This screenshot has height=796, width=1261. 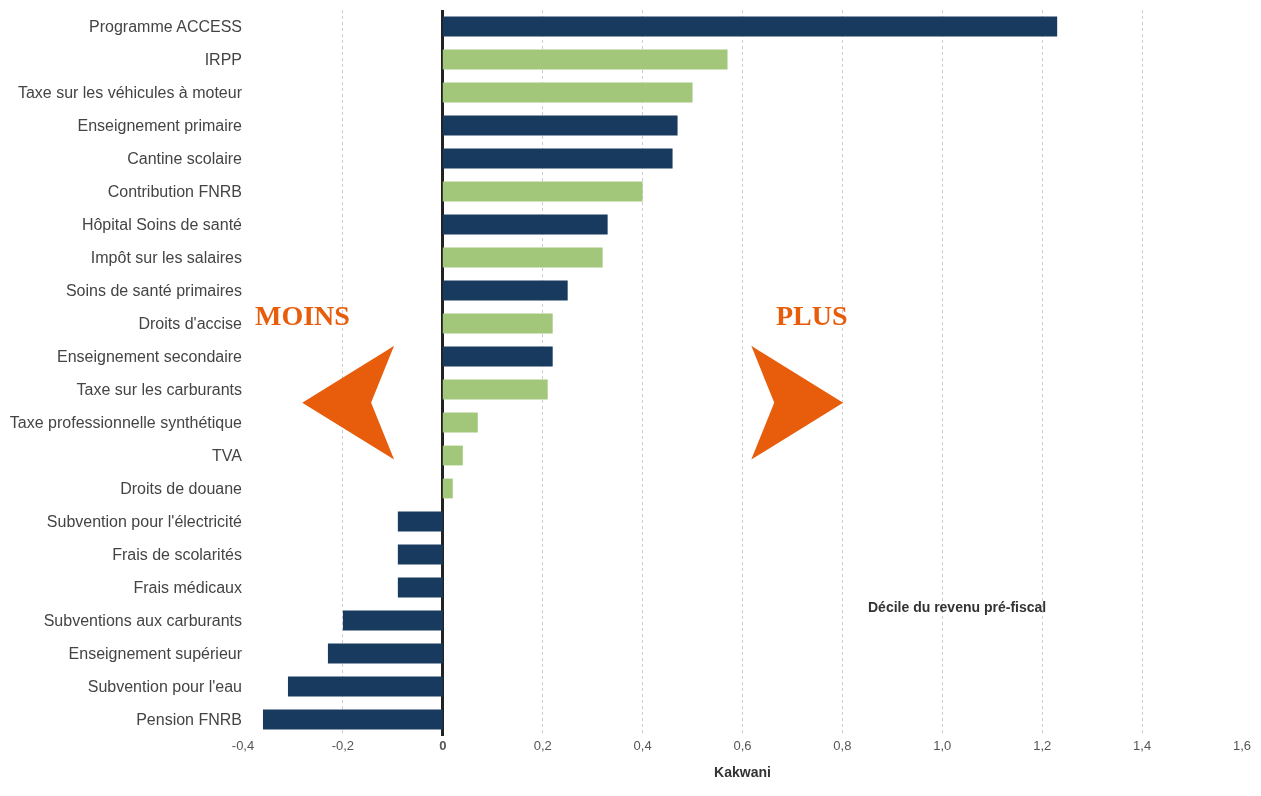 I want to click on y-tick-label: Taxe sur les véhicules à moteur, so click(x=130, y=93).